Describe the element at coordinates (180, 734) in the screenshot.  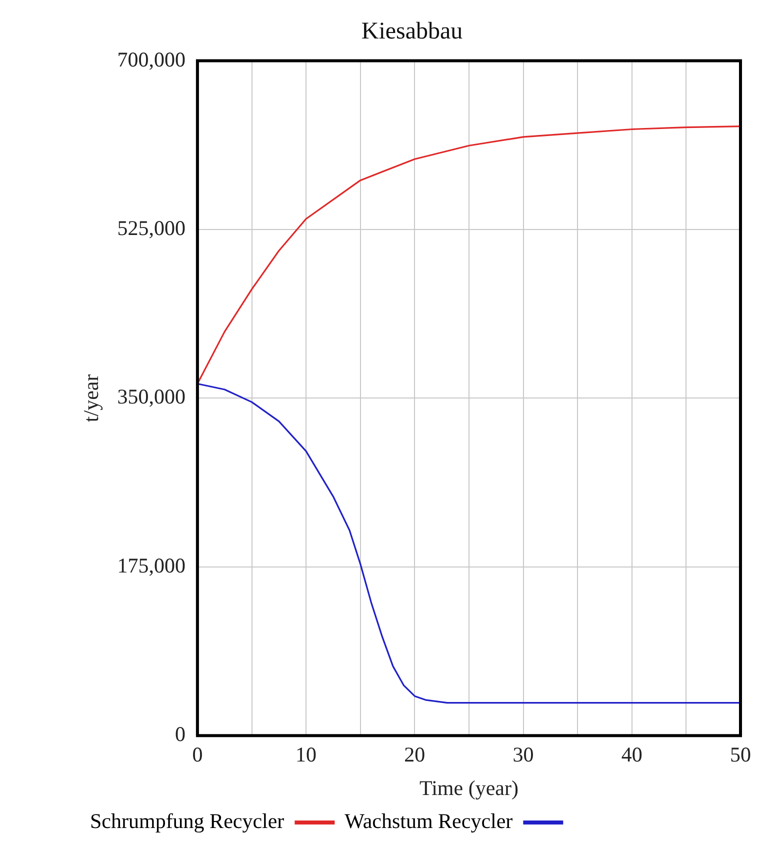
I see `y-tick-label: 0` at that location.